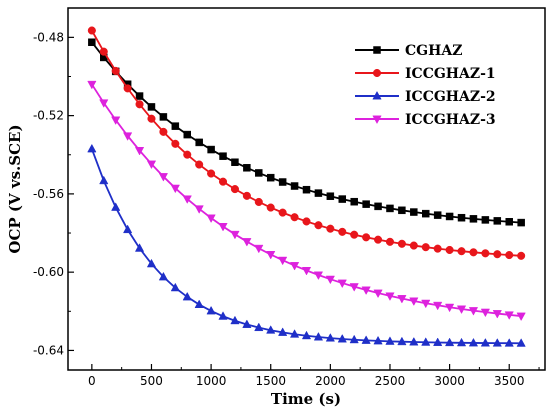  Describe the element at coordinates (449, 381) in the screenshot. I see `x-tick-label: 3000` at that location.